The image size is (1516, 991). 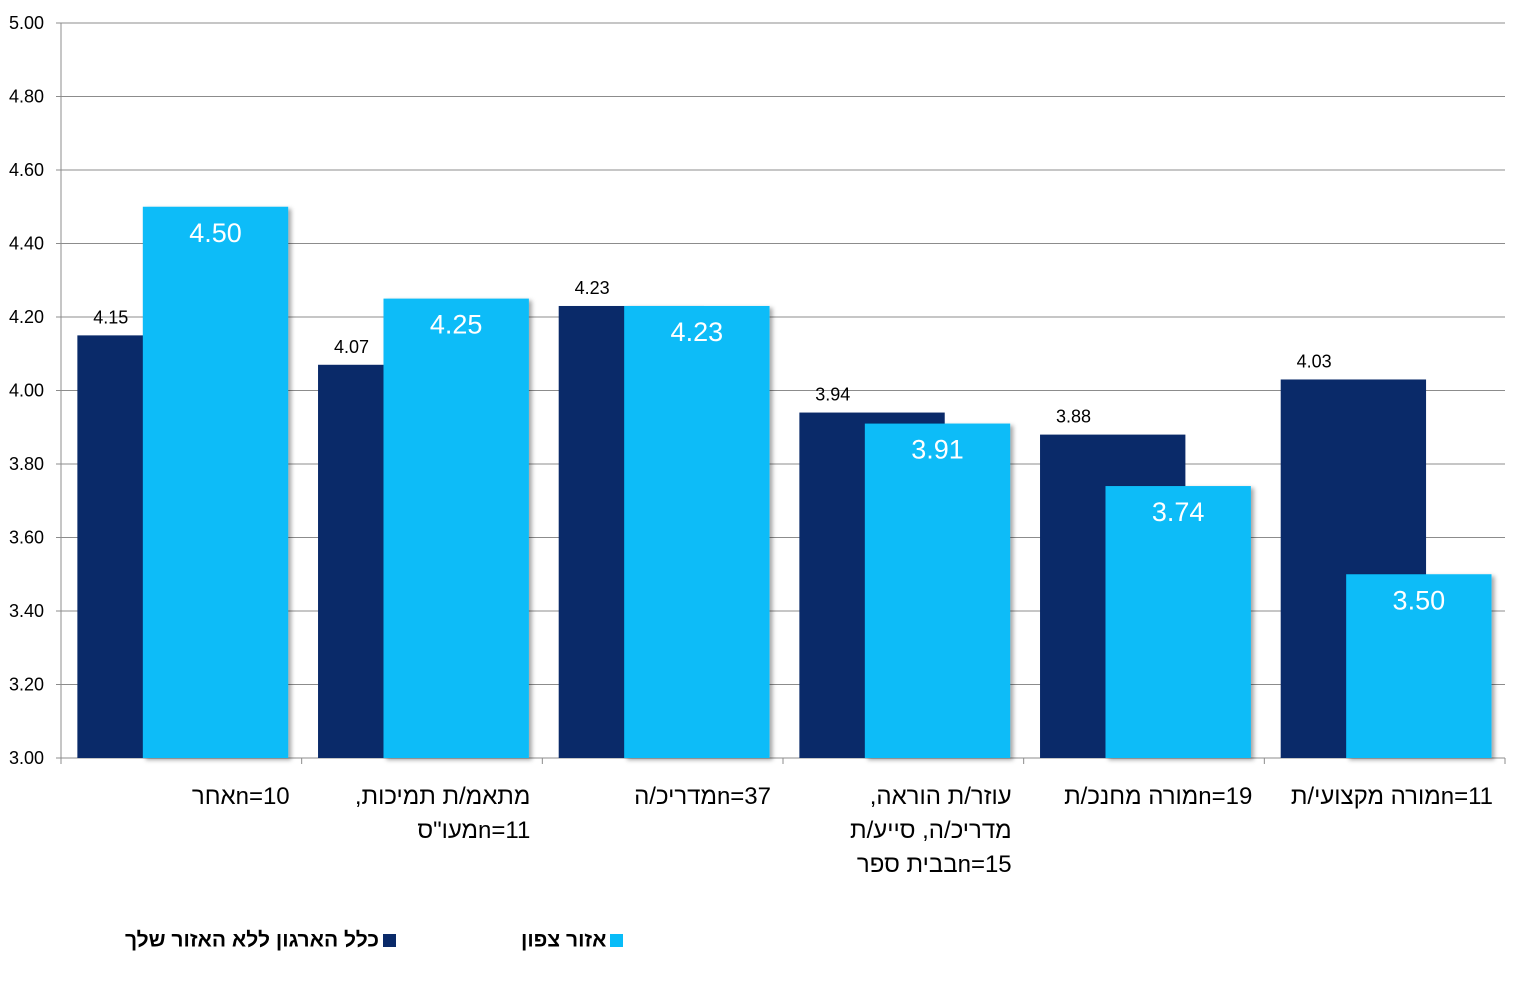 What do you see at coordinates (26, 97) in the screenshot?
I see `y-tick-label: 4.80` at bounding box center [26, 97].